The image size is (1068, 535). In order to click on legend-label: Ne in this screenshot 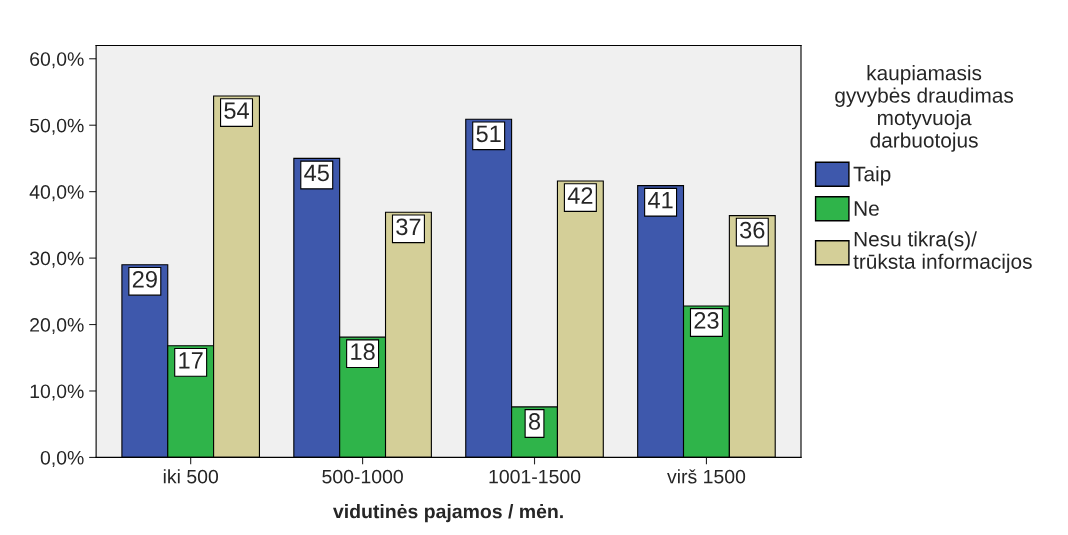, I will do `click(866, 208)`.